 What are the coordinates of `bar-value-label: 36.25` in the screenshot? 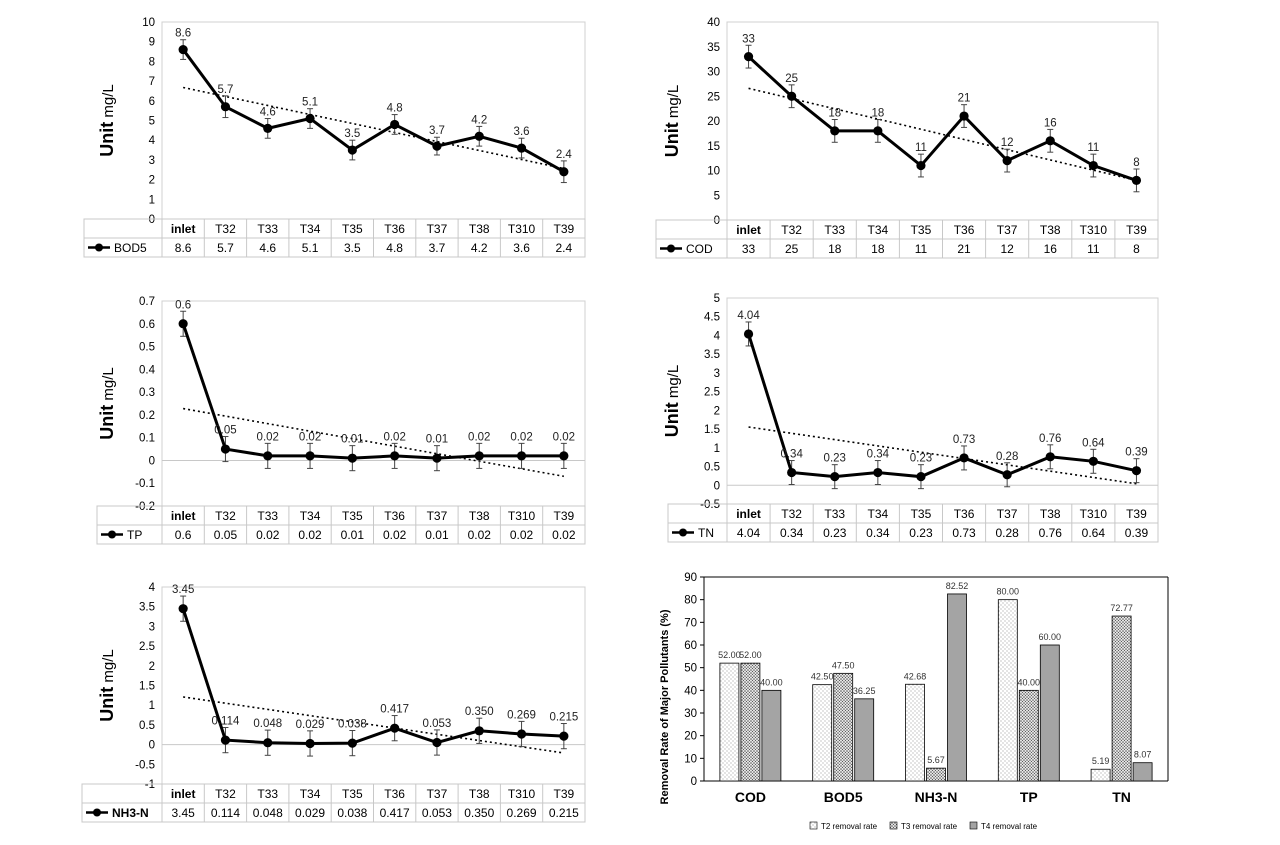 It's located at (864, 691).